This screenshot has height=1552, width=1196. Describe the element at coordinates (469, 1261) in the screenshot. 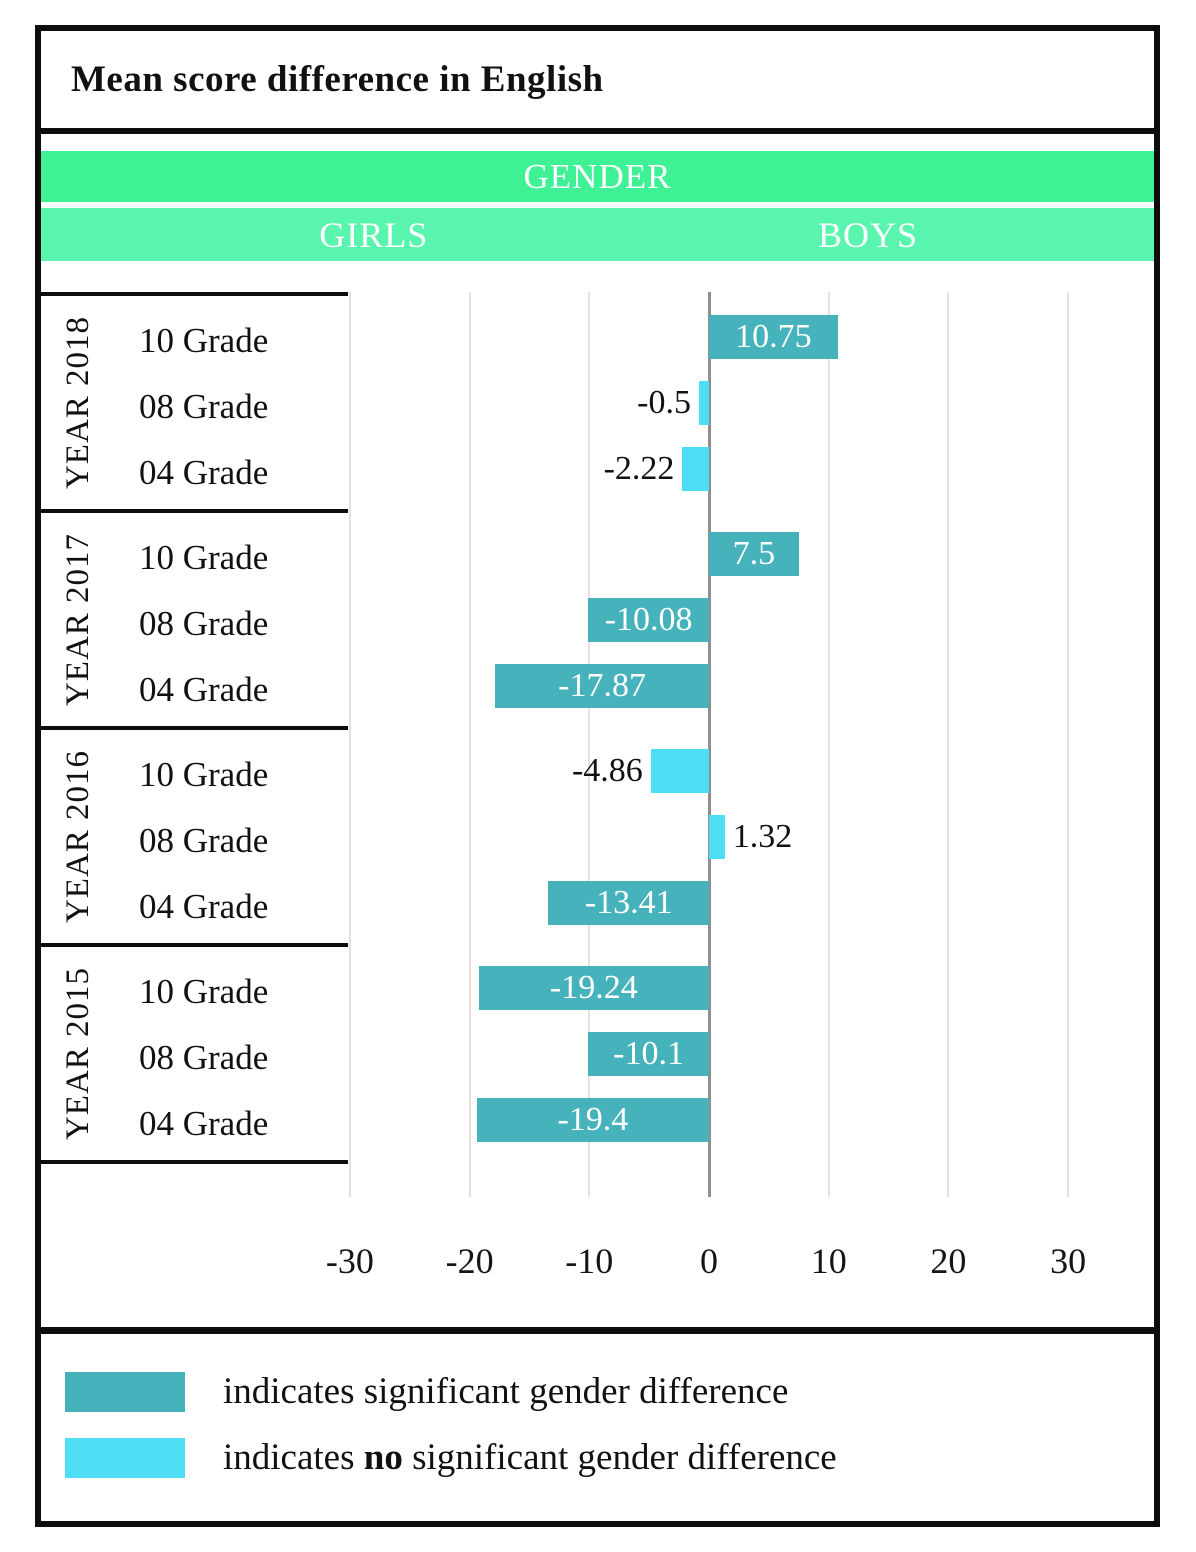

I see `x-axis-tick-label: -20` at that location.